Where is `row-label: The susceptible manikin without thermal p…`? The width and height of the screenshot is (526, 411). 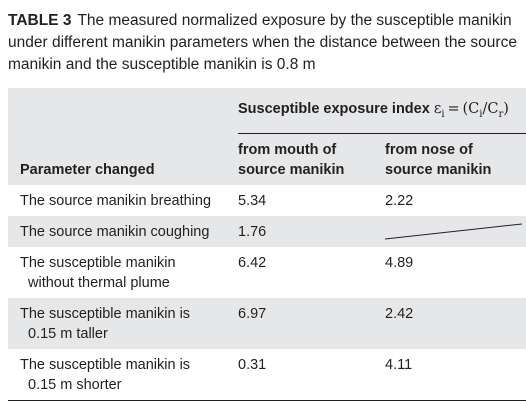 row-label: The susceptible manikin without thermal p… is located at coordinates (98, 273).